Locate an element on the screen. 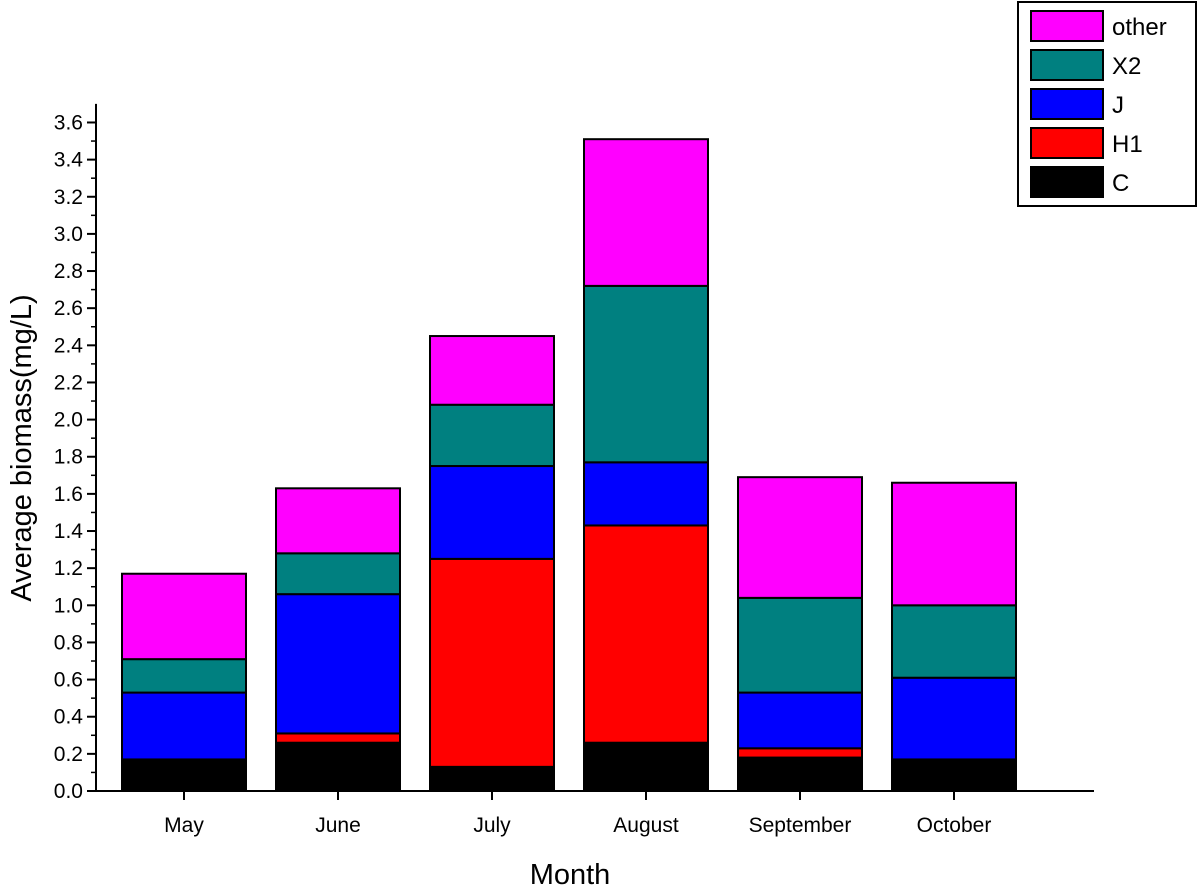 The width and height of the screenshot is (1200, 887). bar-segment-c-may is located at coordinates (184, 775).